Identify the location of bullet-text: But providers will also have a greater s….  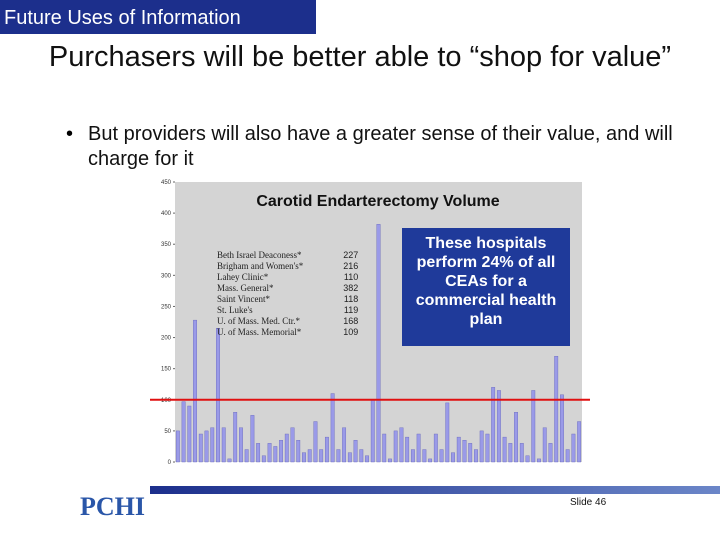
(380, 146).